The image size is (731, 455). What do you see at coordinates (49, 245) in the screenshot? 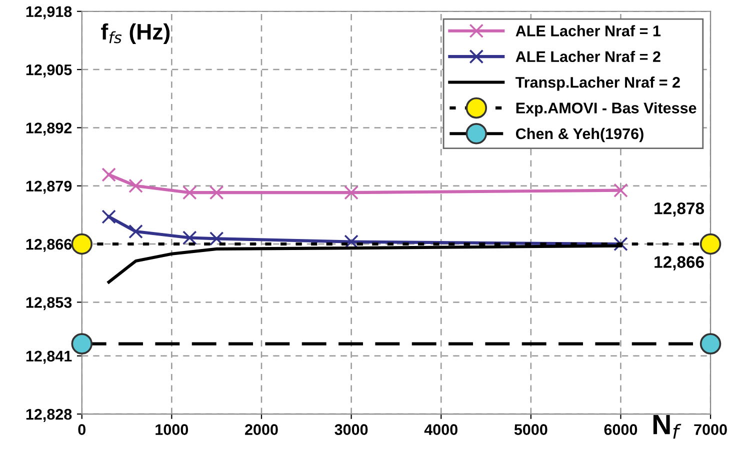
I see `y-tick-label: 12,866` at bounding box center [49, 245].